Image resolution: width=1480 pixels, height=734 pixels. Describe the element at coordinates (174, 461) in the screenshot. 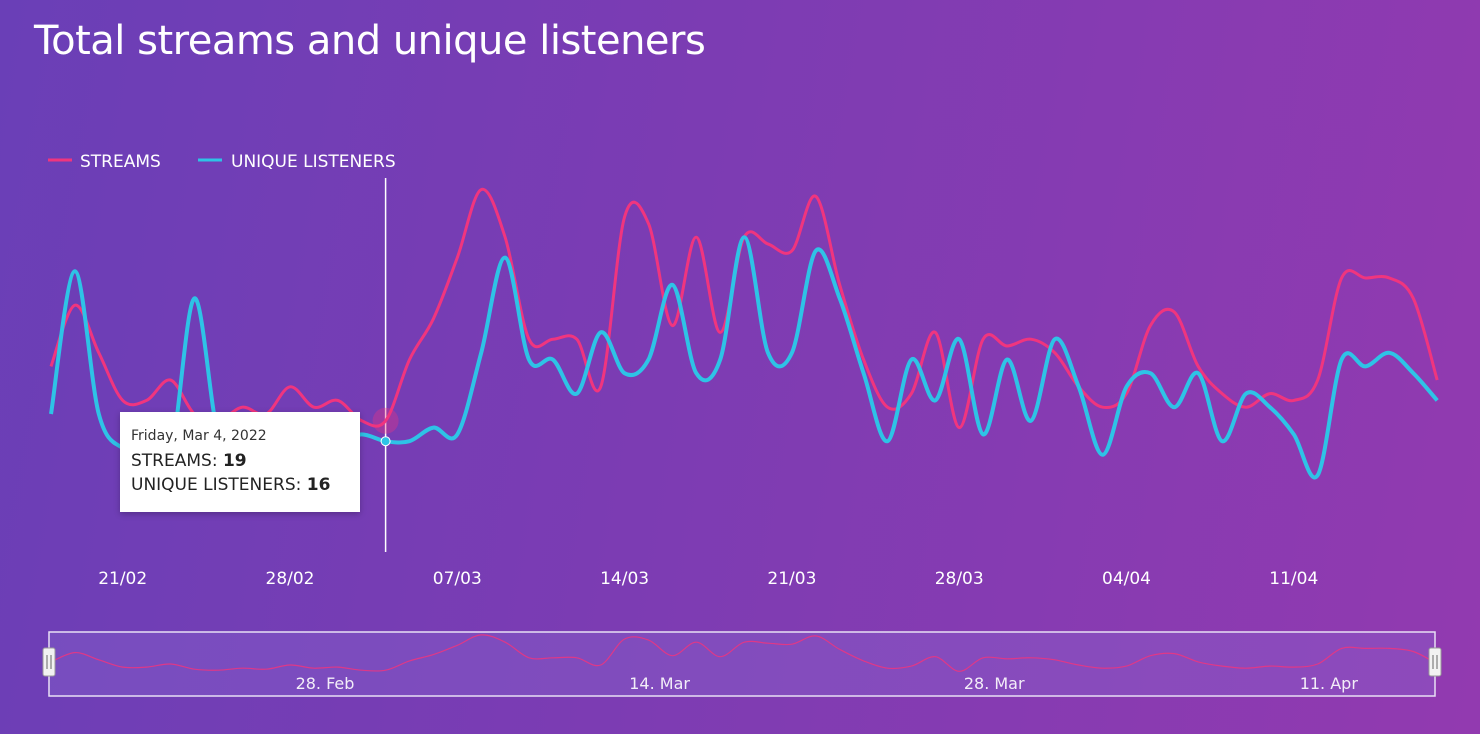

I see `tooltip-streams-label: STREAMS:` at that location.